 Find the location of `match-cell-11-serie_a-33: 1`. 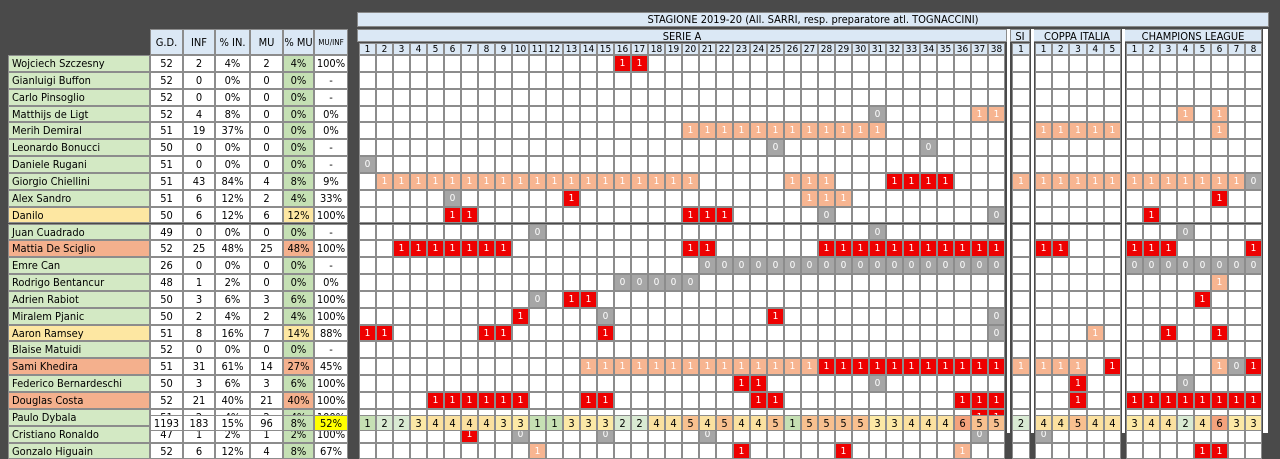

match-cell-11-serie_a-33: 1 is located at coordinates (911, 249).